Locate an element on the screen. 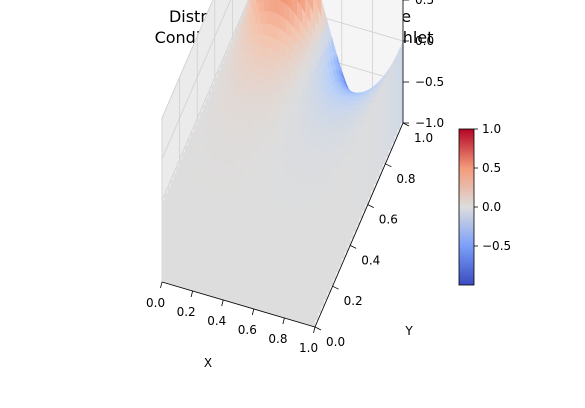  z-tick-label: −1.0 is located at coordinates (429, 123).